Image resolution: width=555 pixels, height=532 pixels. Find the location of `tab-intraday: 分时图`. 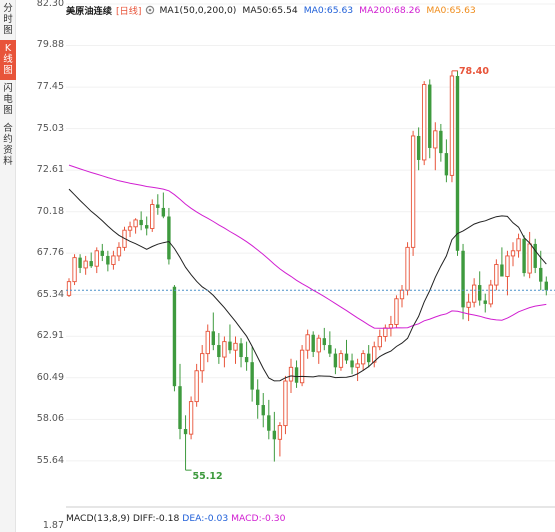

tab-intraday: 分时图 is located at coordinates (8, 20).